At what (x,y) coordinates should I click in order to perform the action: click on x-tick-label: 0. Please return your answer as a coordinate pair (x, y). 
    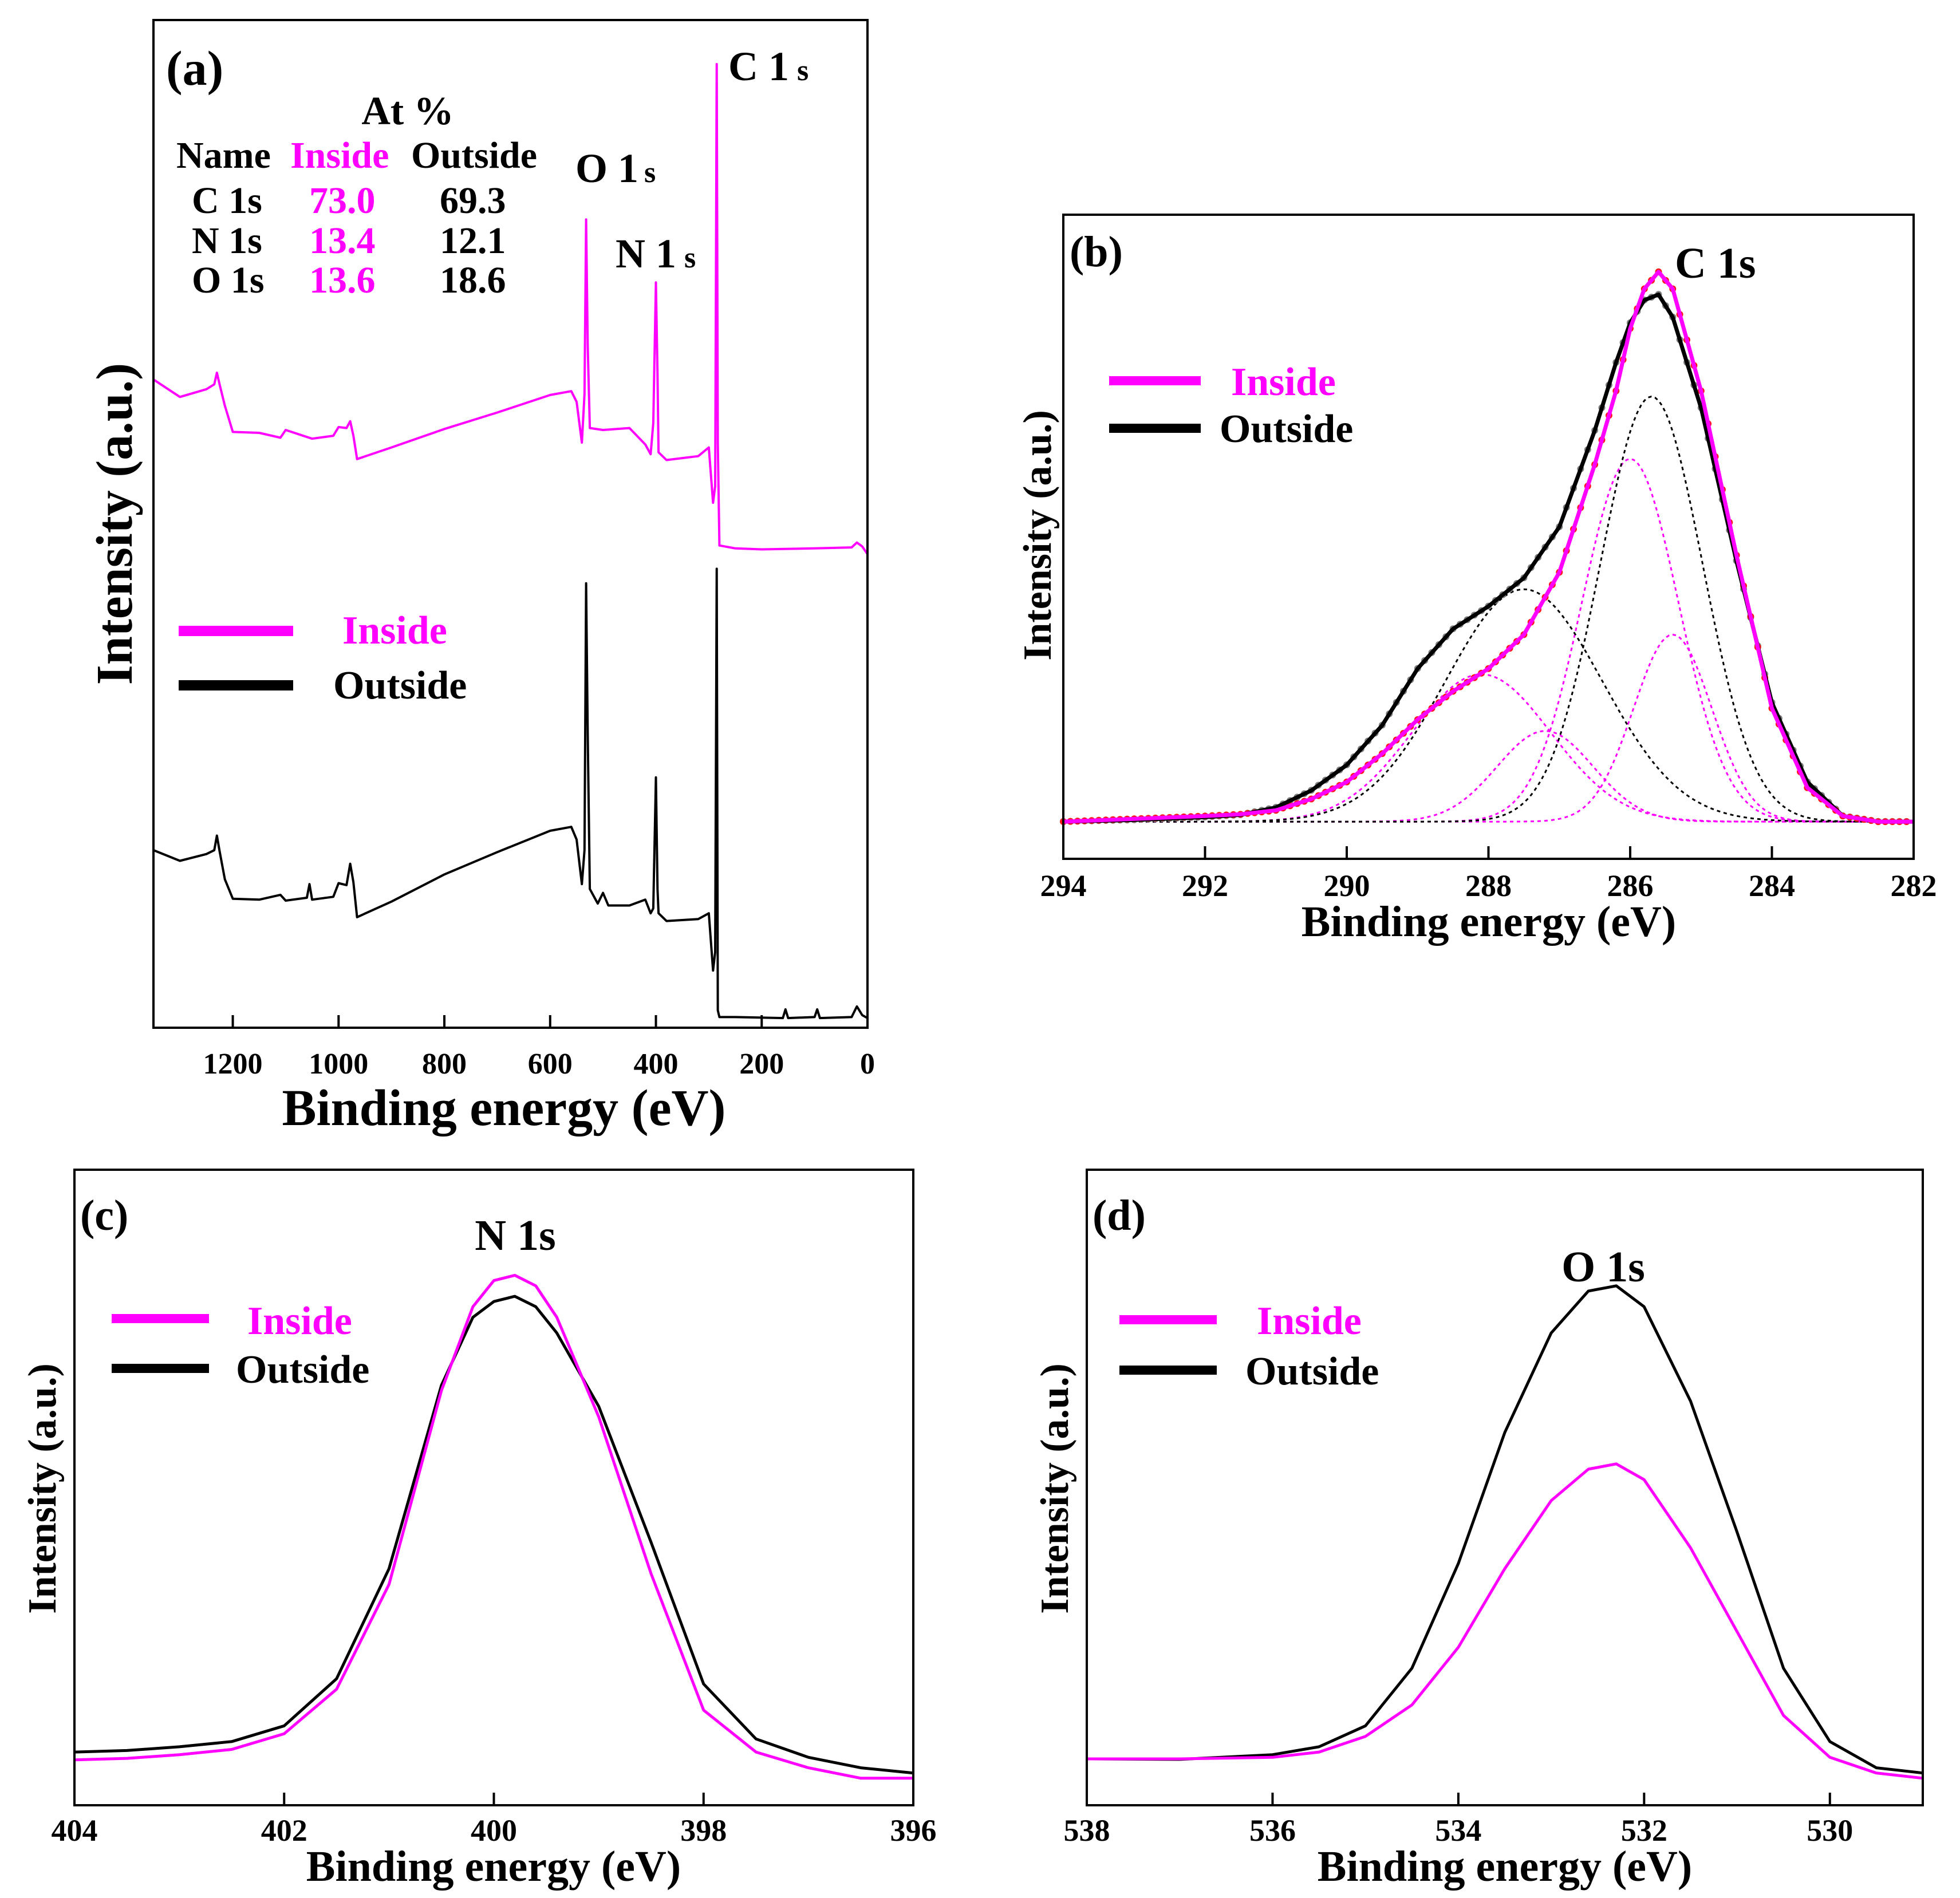
    Looking at the image, I should click on (867, 1064).